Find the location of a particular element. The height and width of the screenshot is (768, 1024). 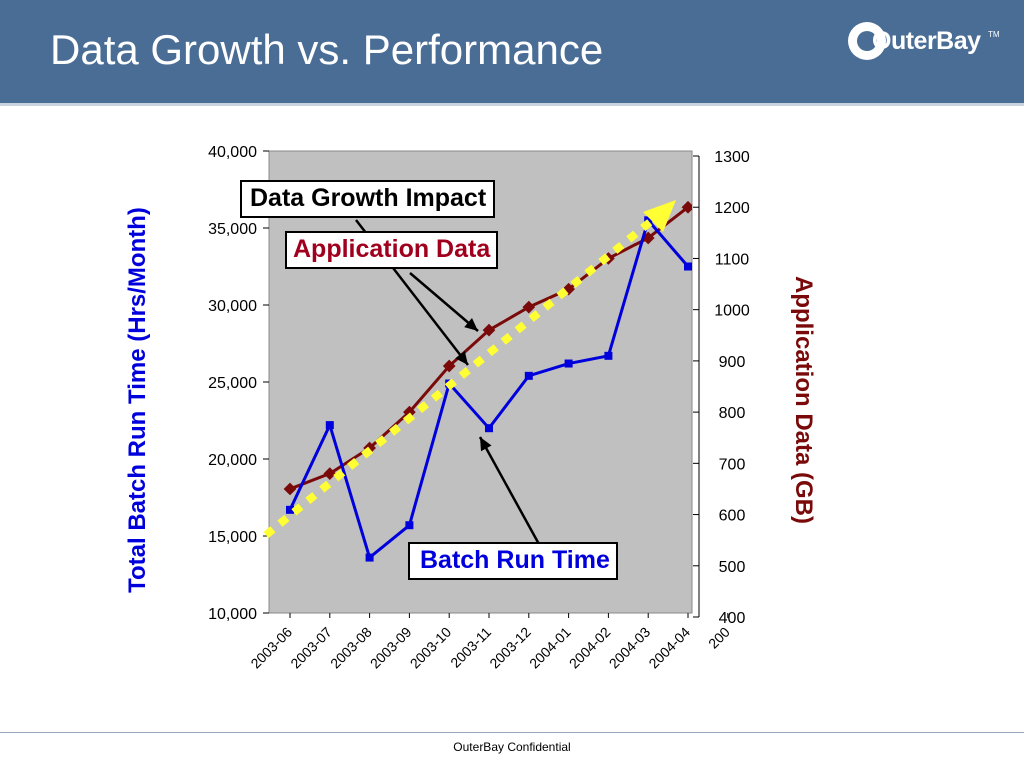

annotation-batch-run-time-text: Batch Run Time is located at coordinates (515, 560).